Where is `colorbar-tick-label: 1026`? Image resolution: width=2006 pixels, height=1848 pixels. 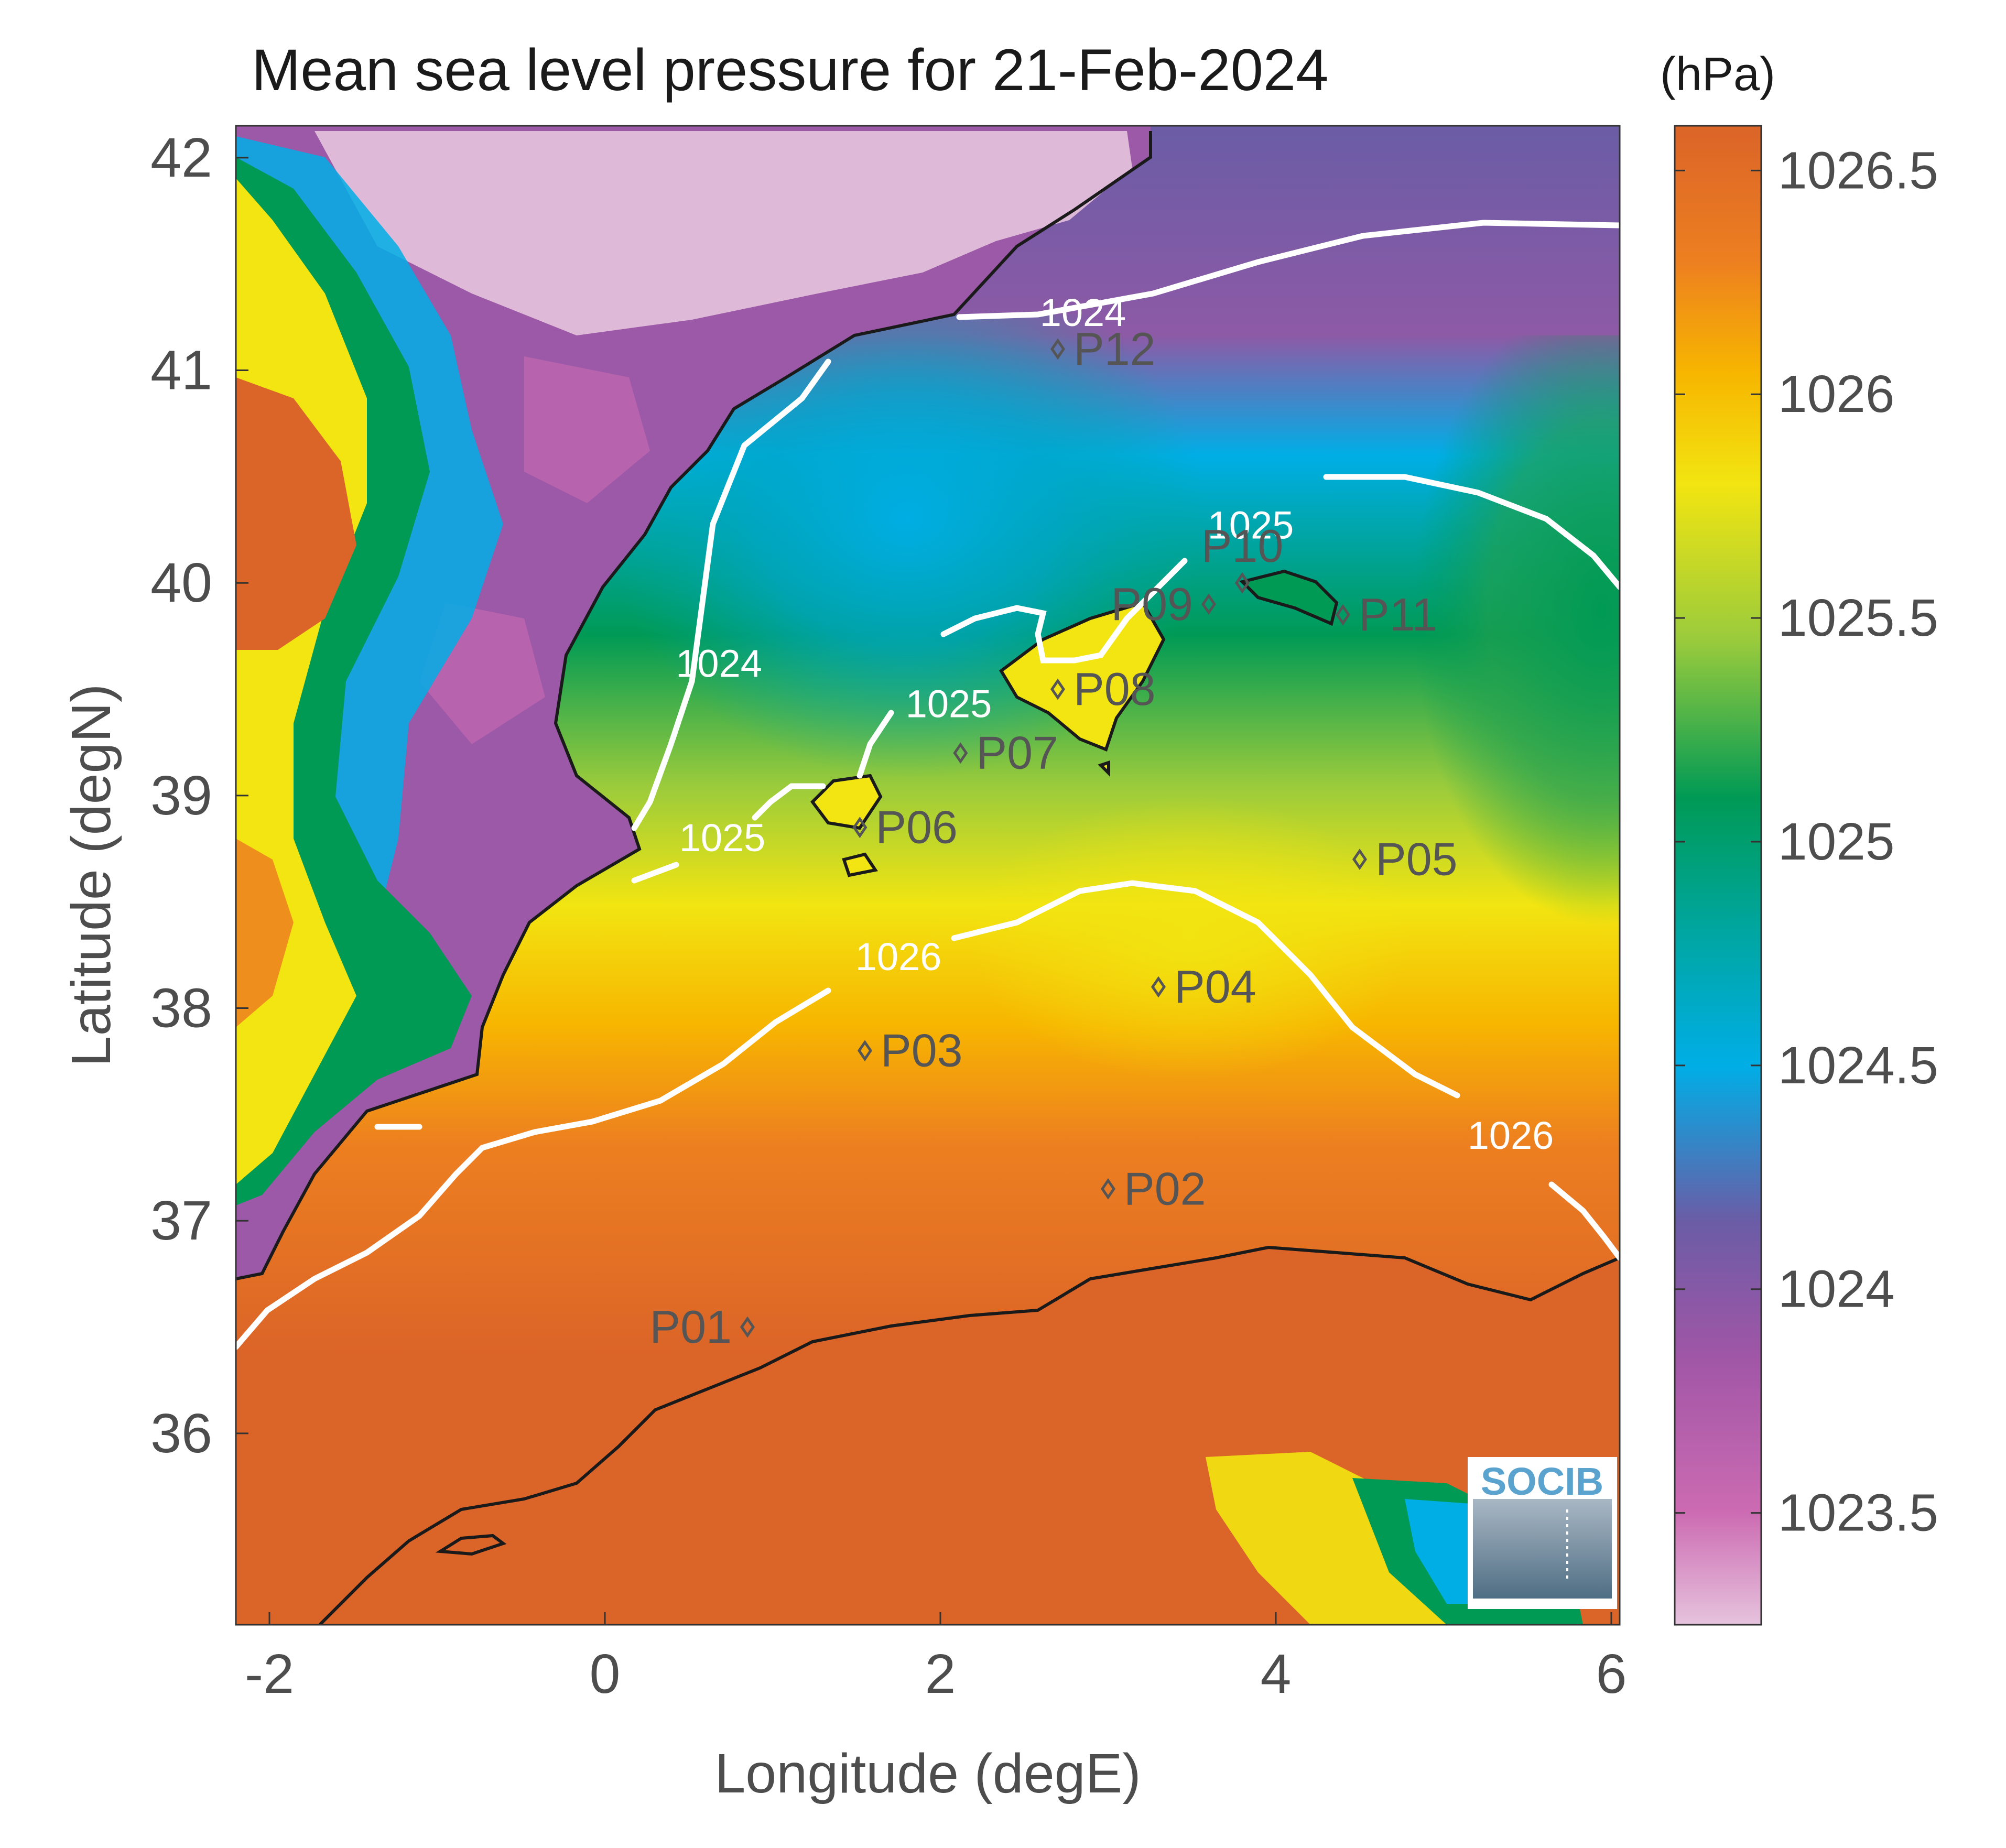 colorbar-tick-label: 1026 is located at coordinates (1836, 394).